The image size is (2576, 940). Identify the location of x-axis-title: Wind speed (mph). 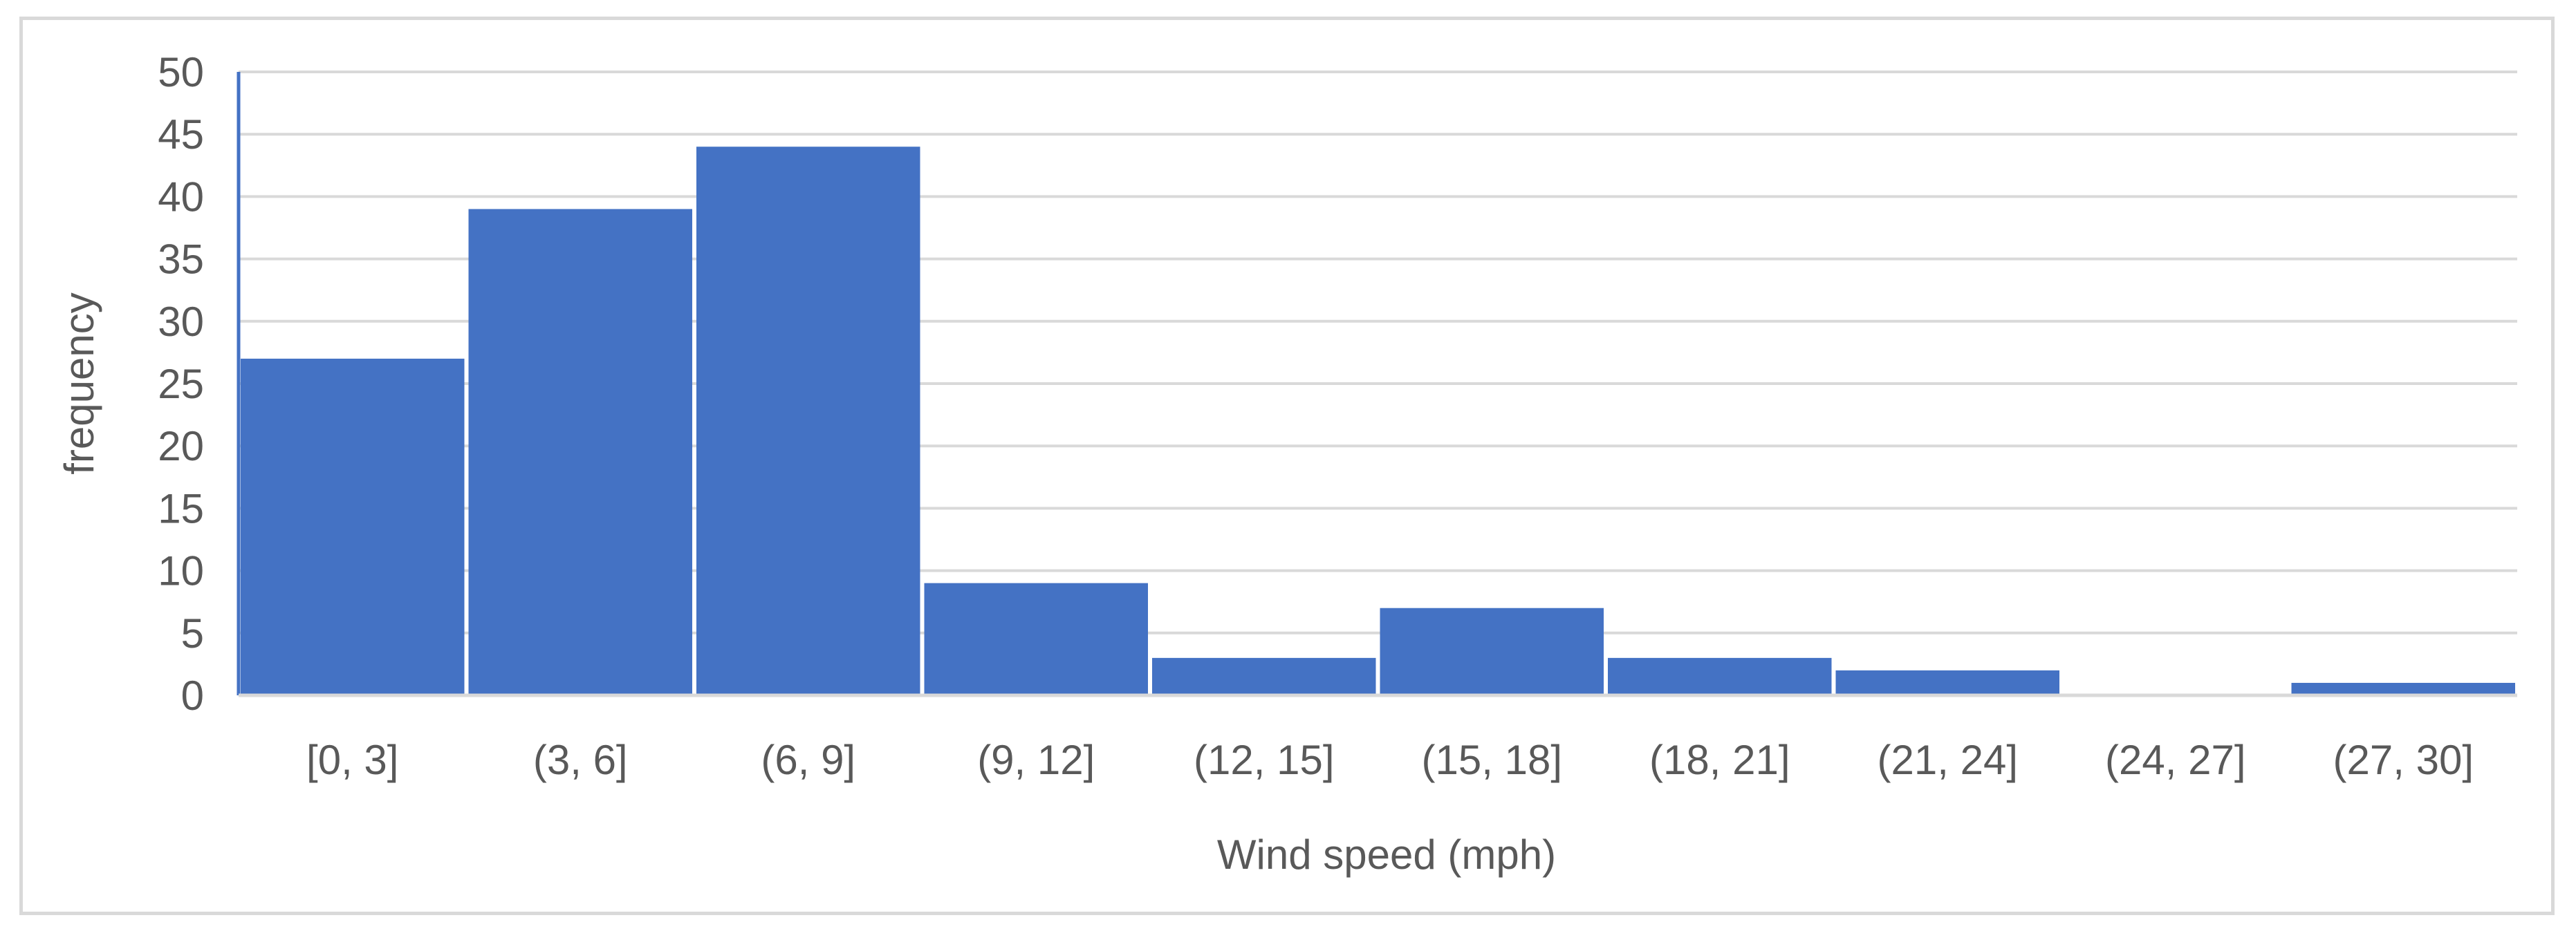
(1386, 854).